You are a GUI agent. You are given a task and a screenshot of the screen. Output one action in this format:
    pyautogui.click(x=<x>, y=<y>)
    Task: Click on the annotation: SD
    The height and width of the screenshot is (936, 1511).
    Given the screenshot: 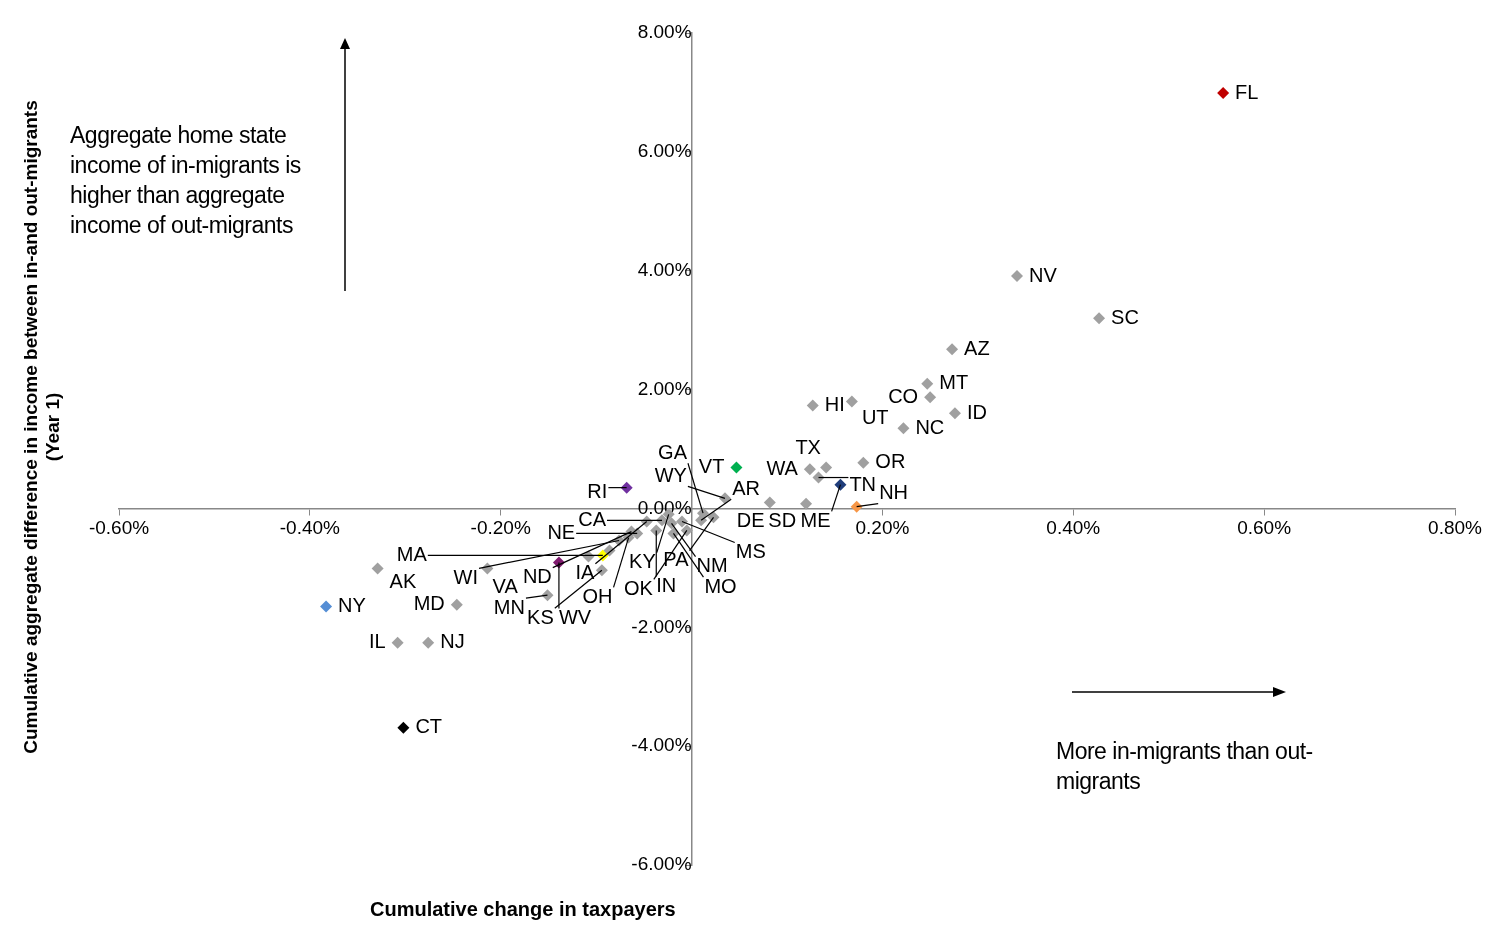 What is the action you would take?
    pyautogui.click(x=782, y=519)
    